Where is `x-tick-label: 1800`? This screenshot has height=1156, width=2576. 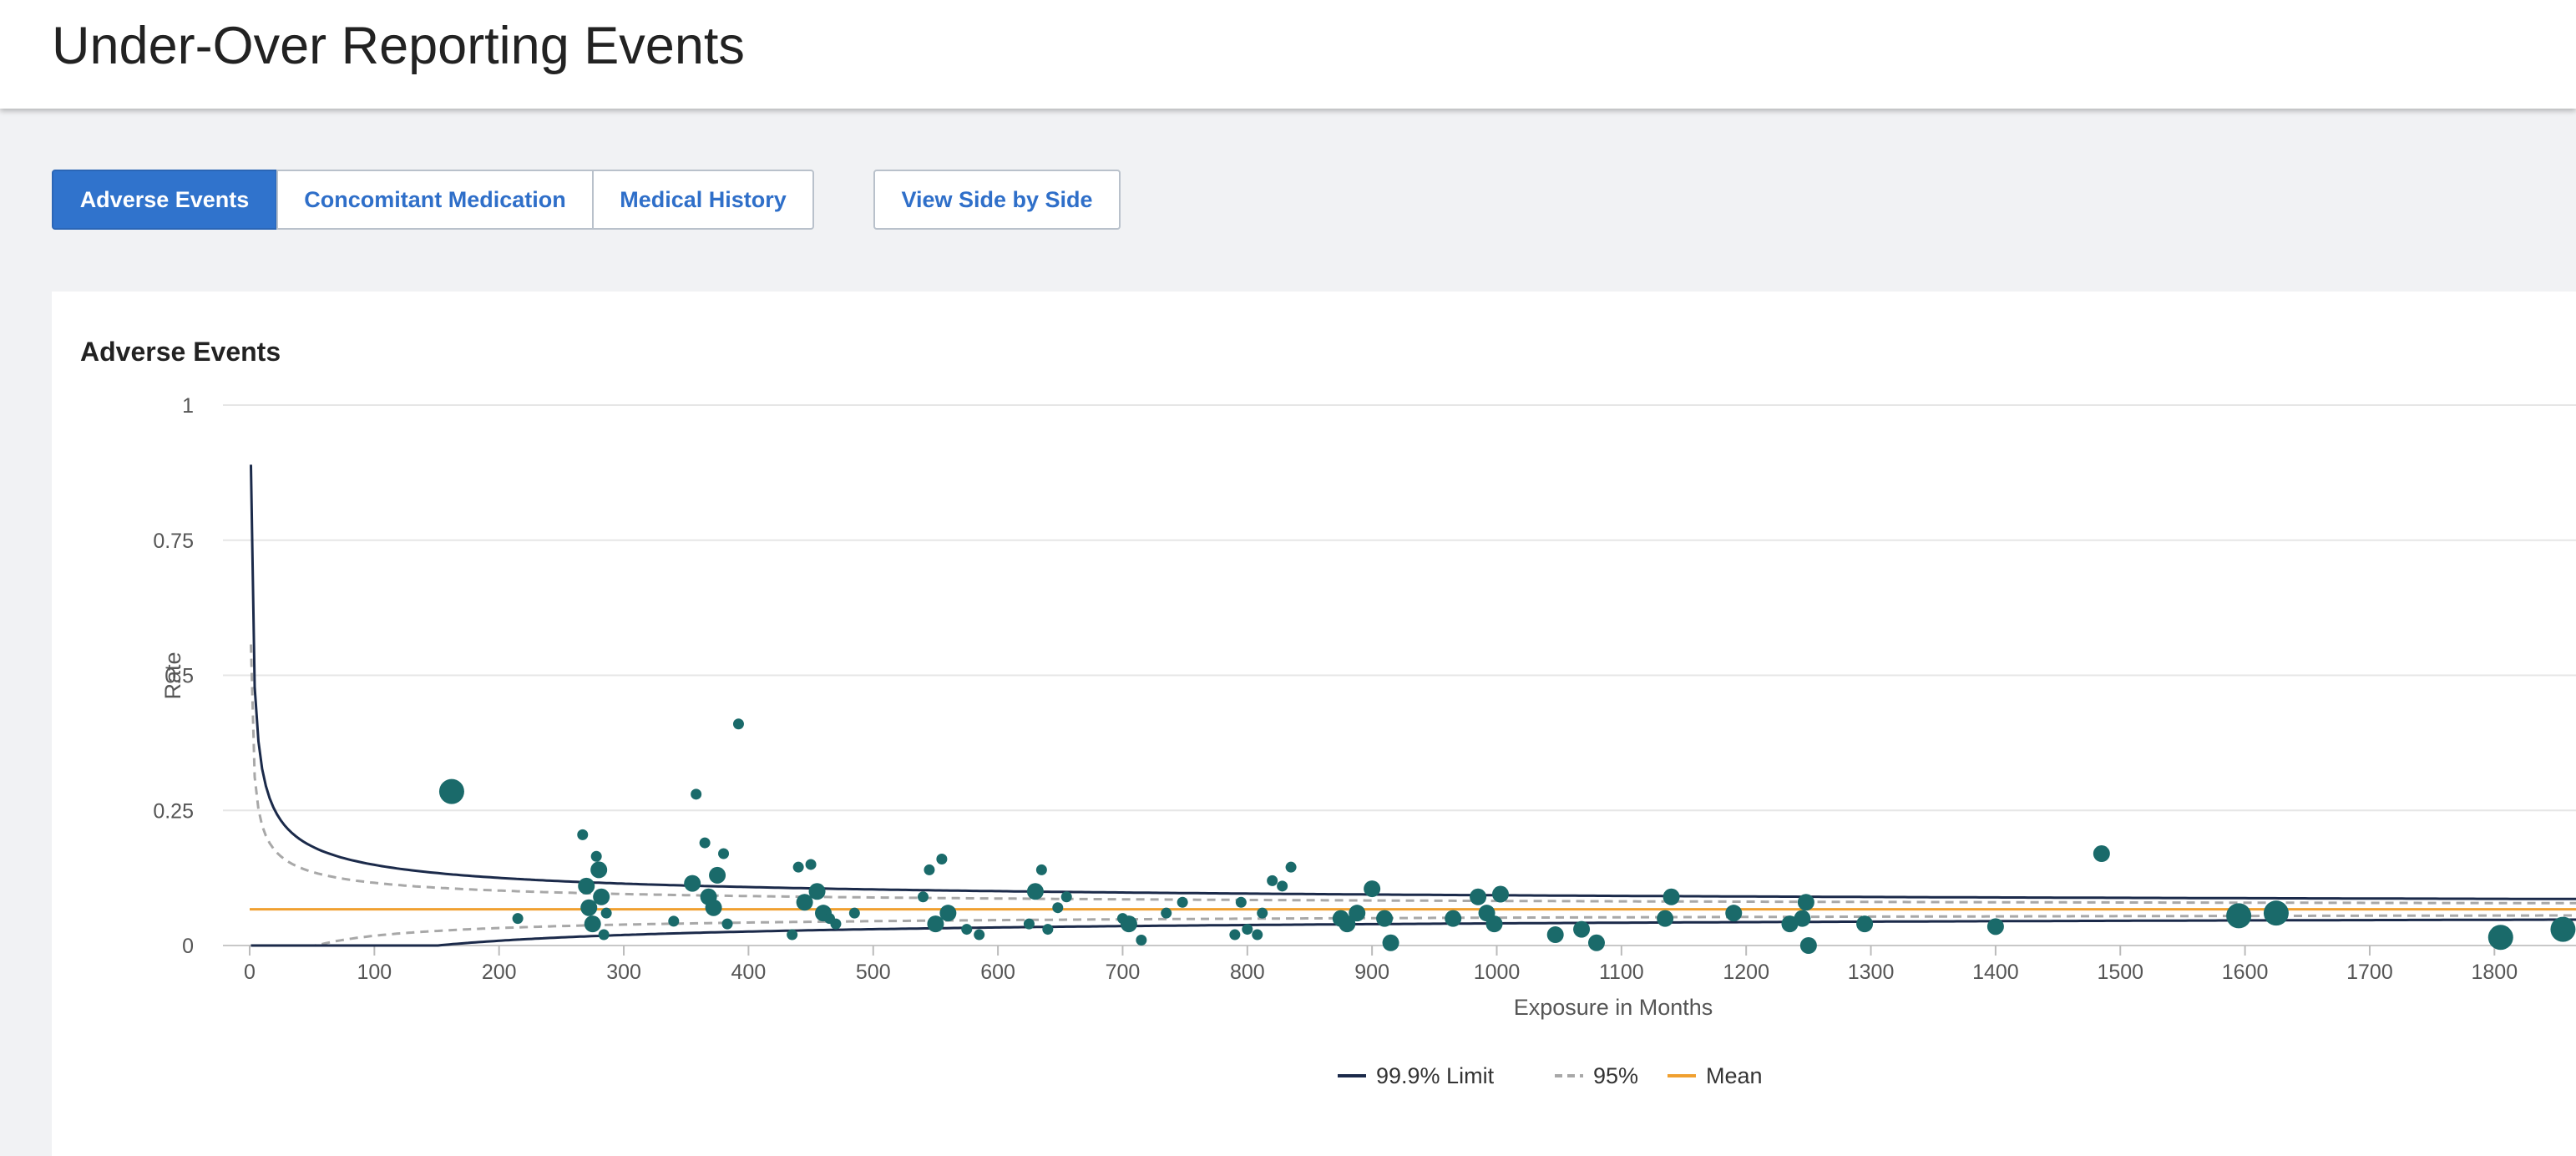
x-tick-label: 1800 is located at coordinates (2494, 972).